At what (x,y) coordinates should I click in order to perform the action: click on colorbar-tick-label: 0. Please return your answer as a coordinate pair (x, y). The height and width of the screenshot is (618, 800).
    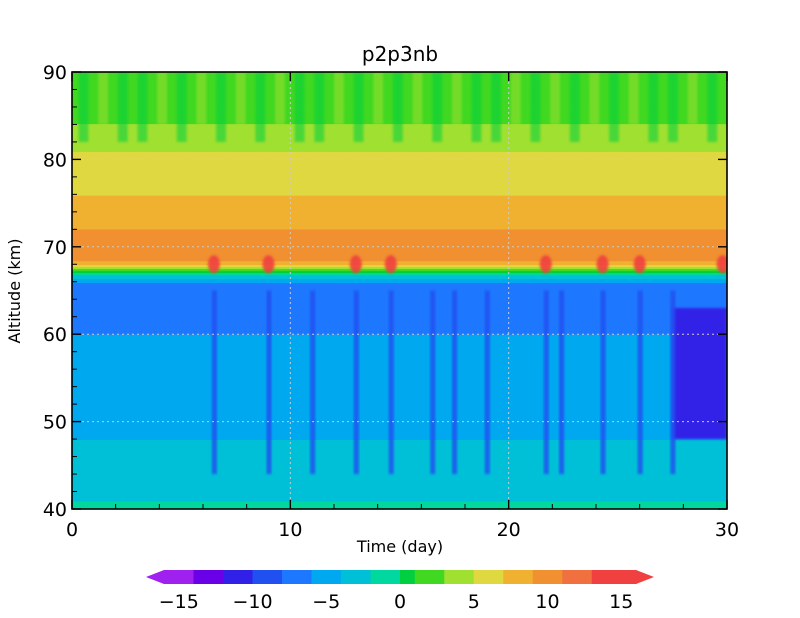
    Looking at the image, I should click on (400, 602).